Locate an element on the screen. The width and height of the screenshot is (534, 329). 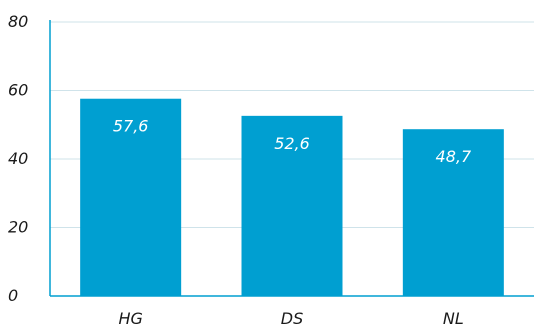
data-label-hg: 57,6 is located at coordinates (131, 126).